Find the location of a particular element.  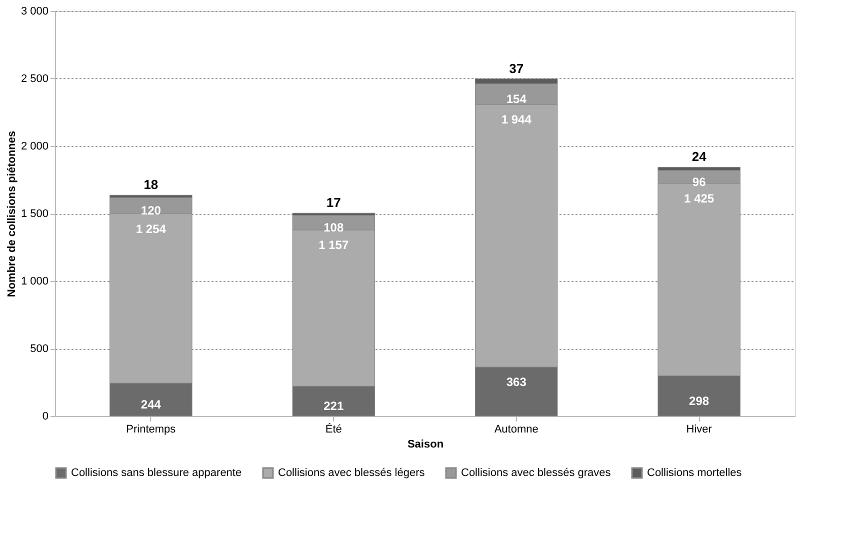

x-axis-title: Saison is located at coordinates (425, 444).